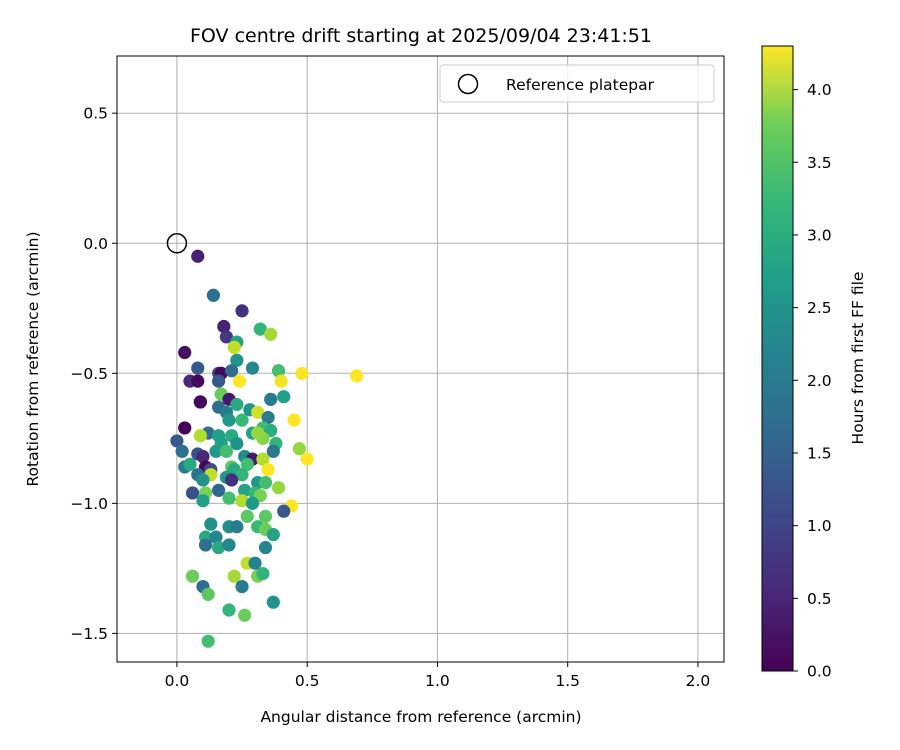 The height and width of the screenshot is (750, 900). I want to click on colorbar-label: Hours from first FF file, so click(858, 358).